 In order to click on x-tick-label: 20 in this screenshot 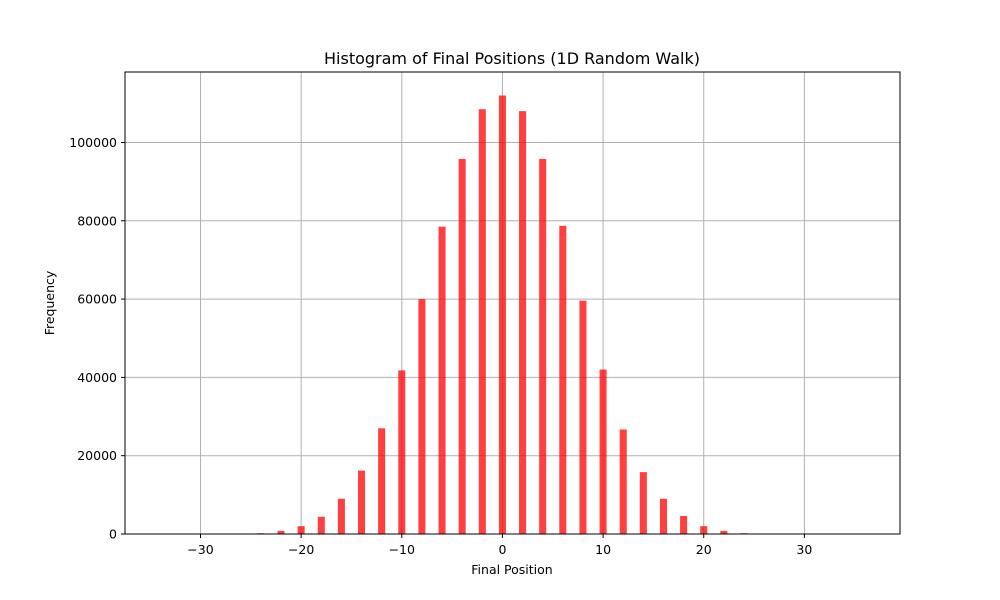, I will do `click(704, 549)`.